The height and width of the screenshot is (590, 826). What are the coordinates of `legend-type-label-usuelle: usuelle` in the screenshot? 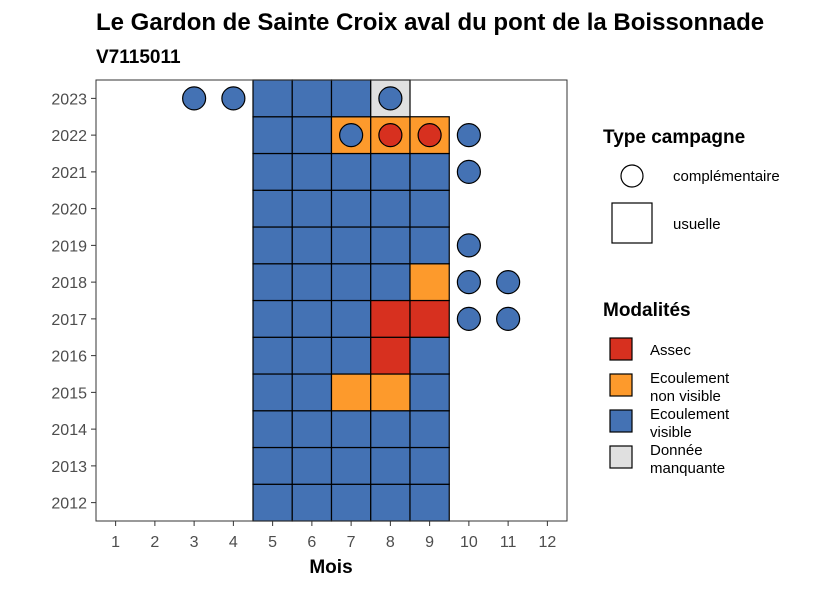 It's located at (697, 224).